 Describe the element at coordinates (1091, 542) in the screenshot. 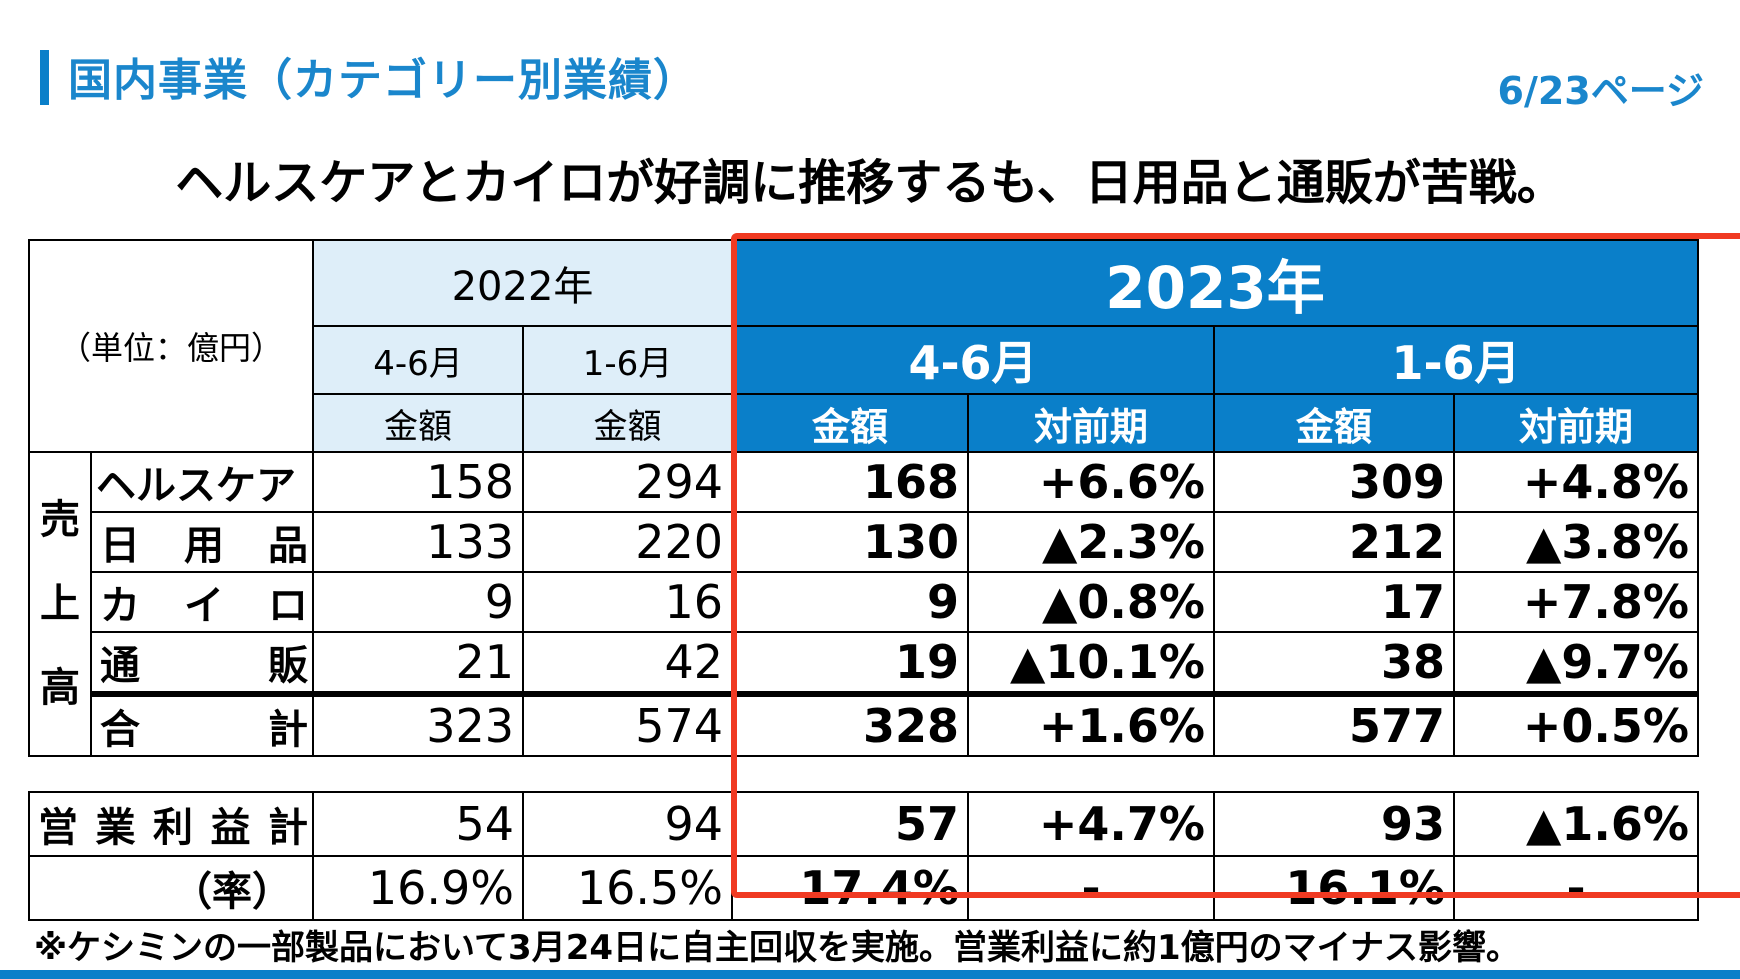

I see `cell-yoy: ▲2.3%` at that location.